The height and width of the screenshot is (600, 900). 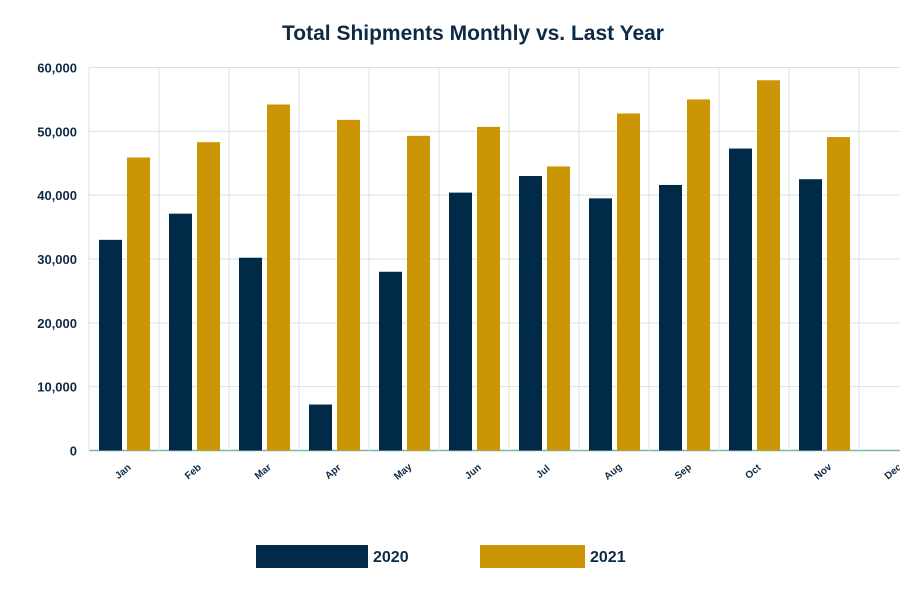 What do you see at coordinates (320, 427) in the screenshot?
I see `bar-2020-apr` at bounding box center [320, 427].